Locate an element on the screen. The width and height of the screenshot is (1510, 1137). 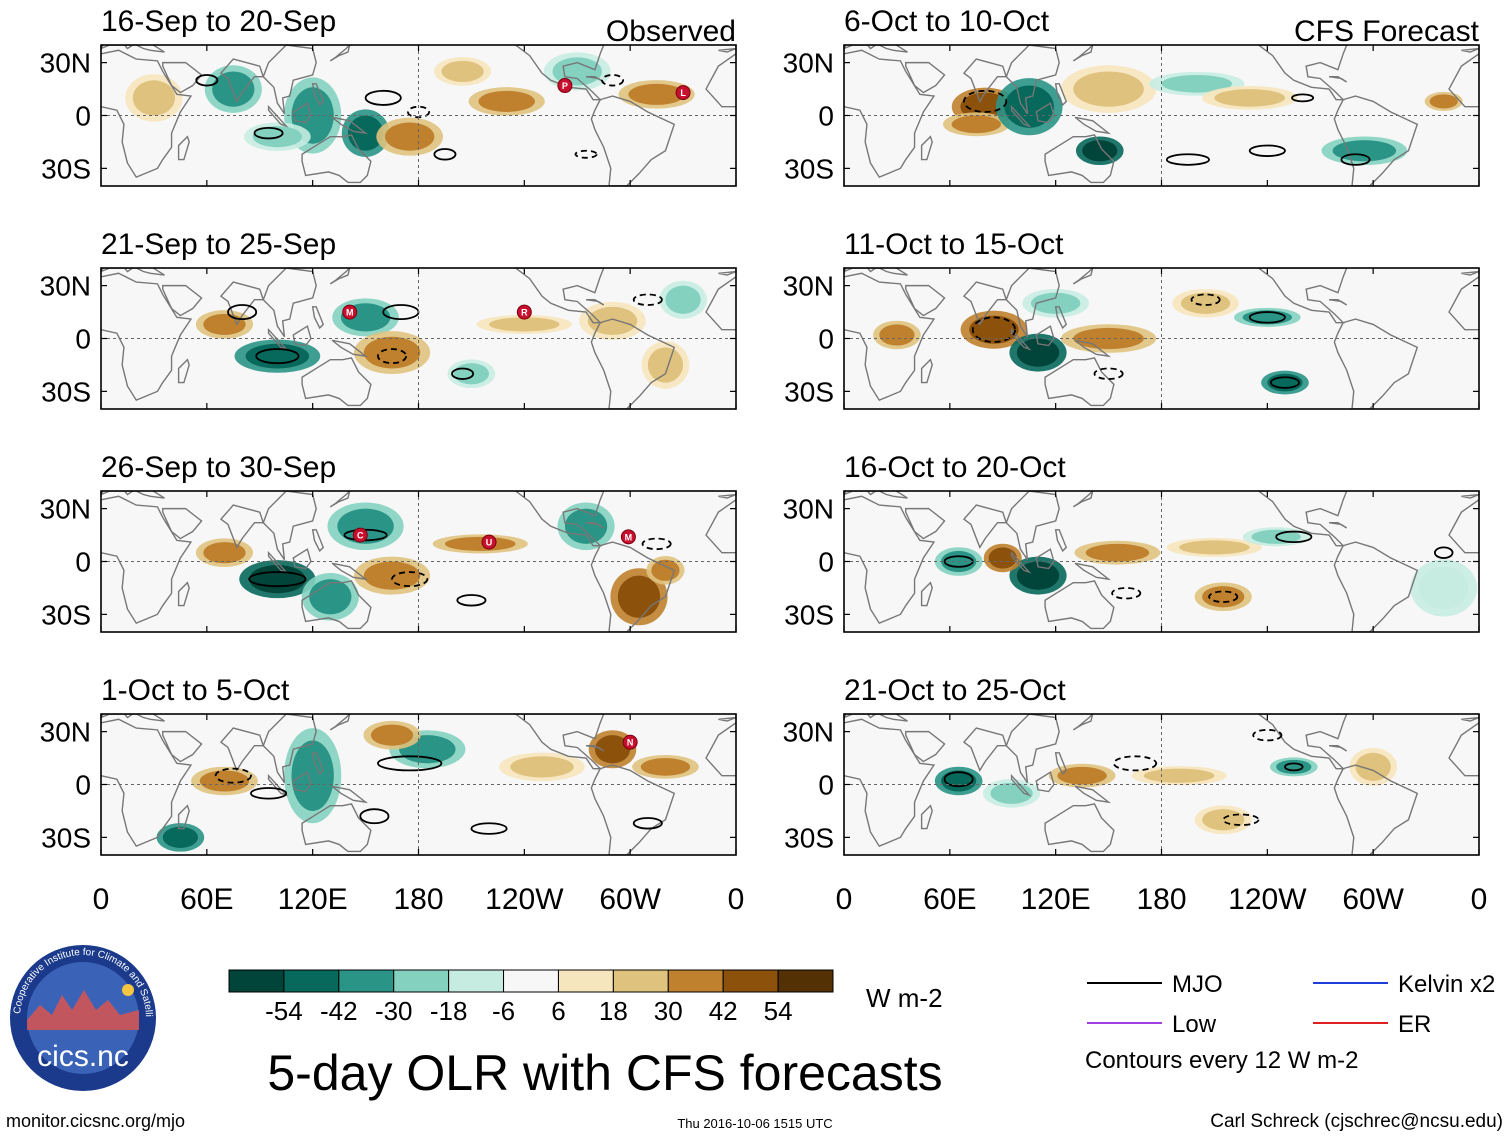
x-tick-label: 0 is located at coordinates (101, 899).